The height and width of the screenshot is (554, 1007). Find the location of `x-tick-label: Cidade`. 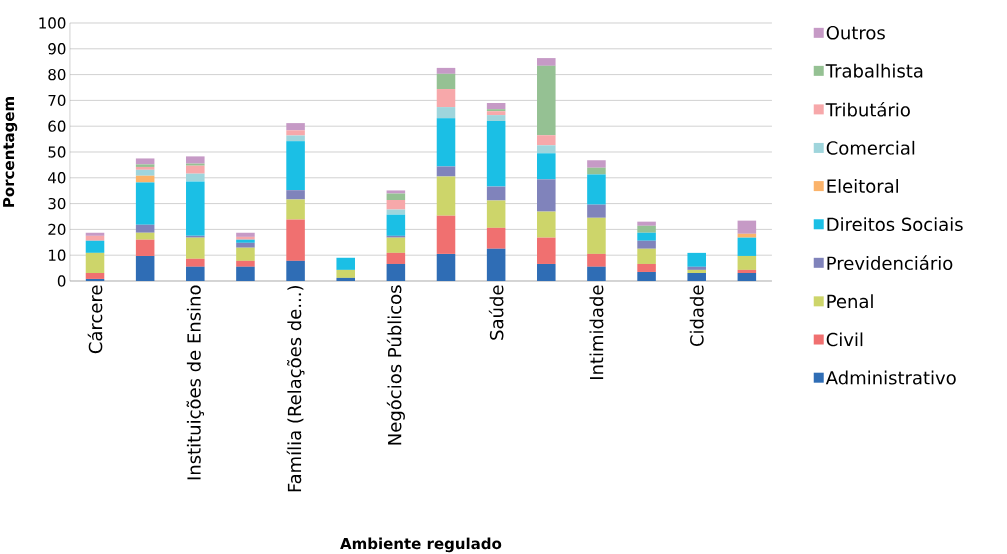

x-tick-label: Cidade is located at coordinates (696, 316).